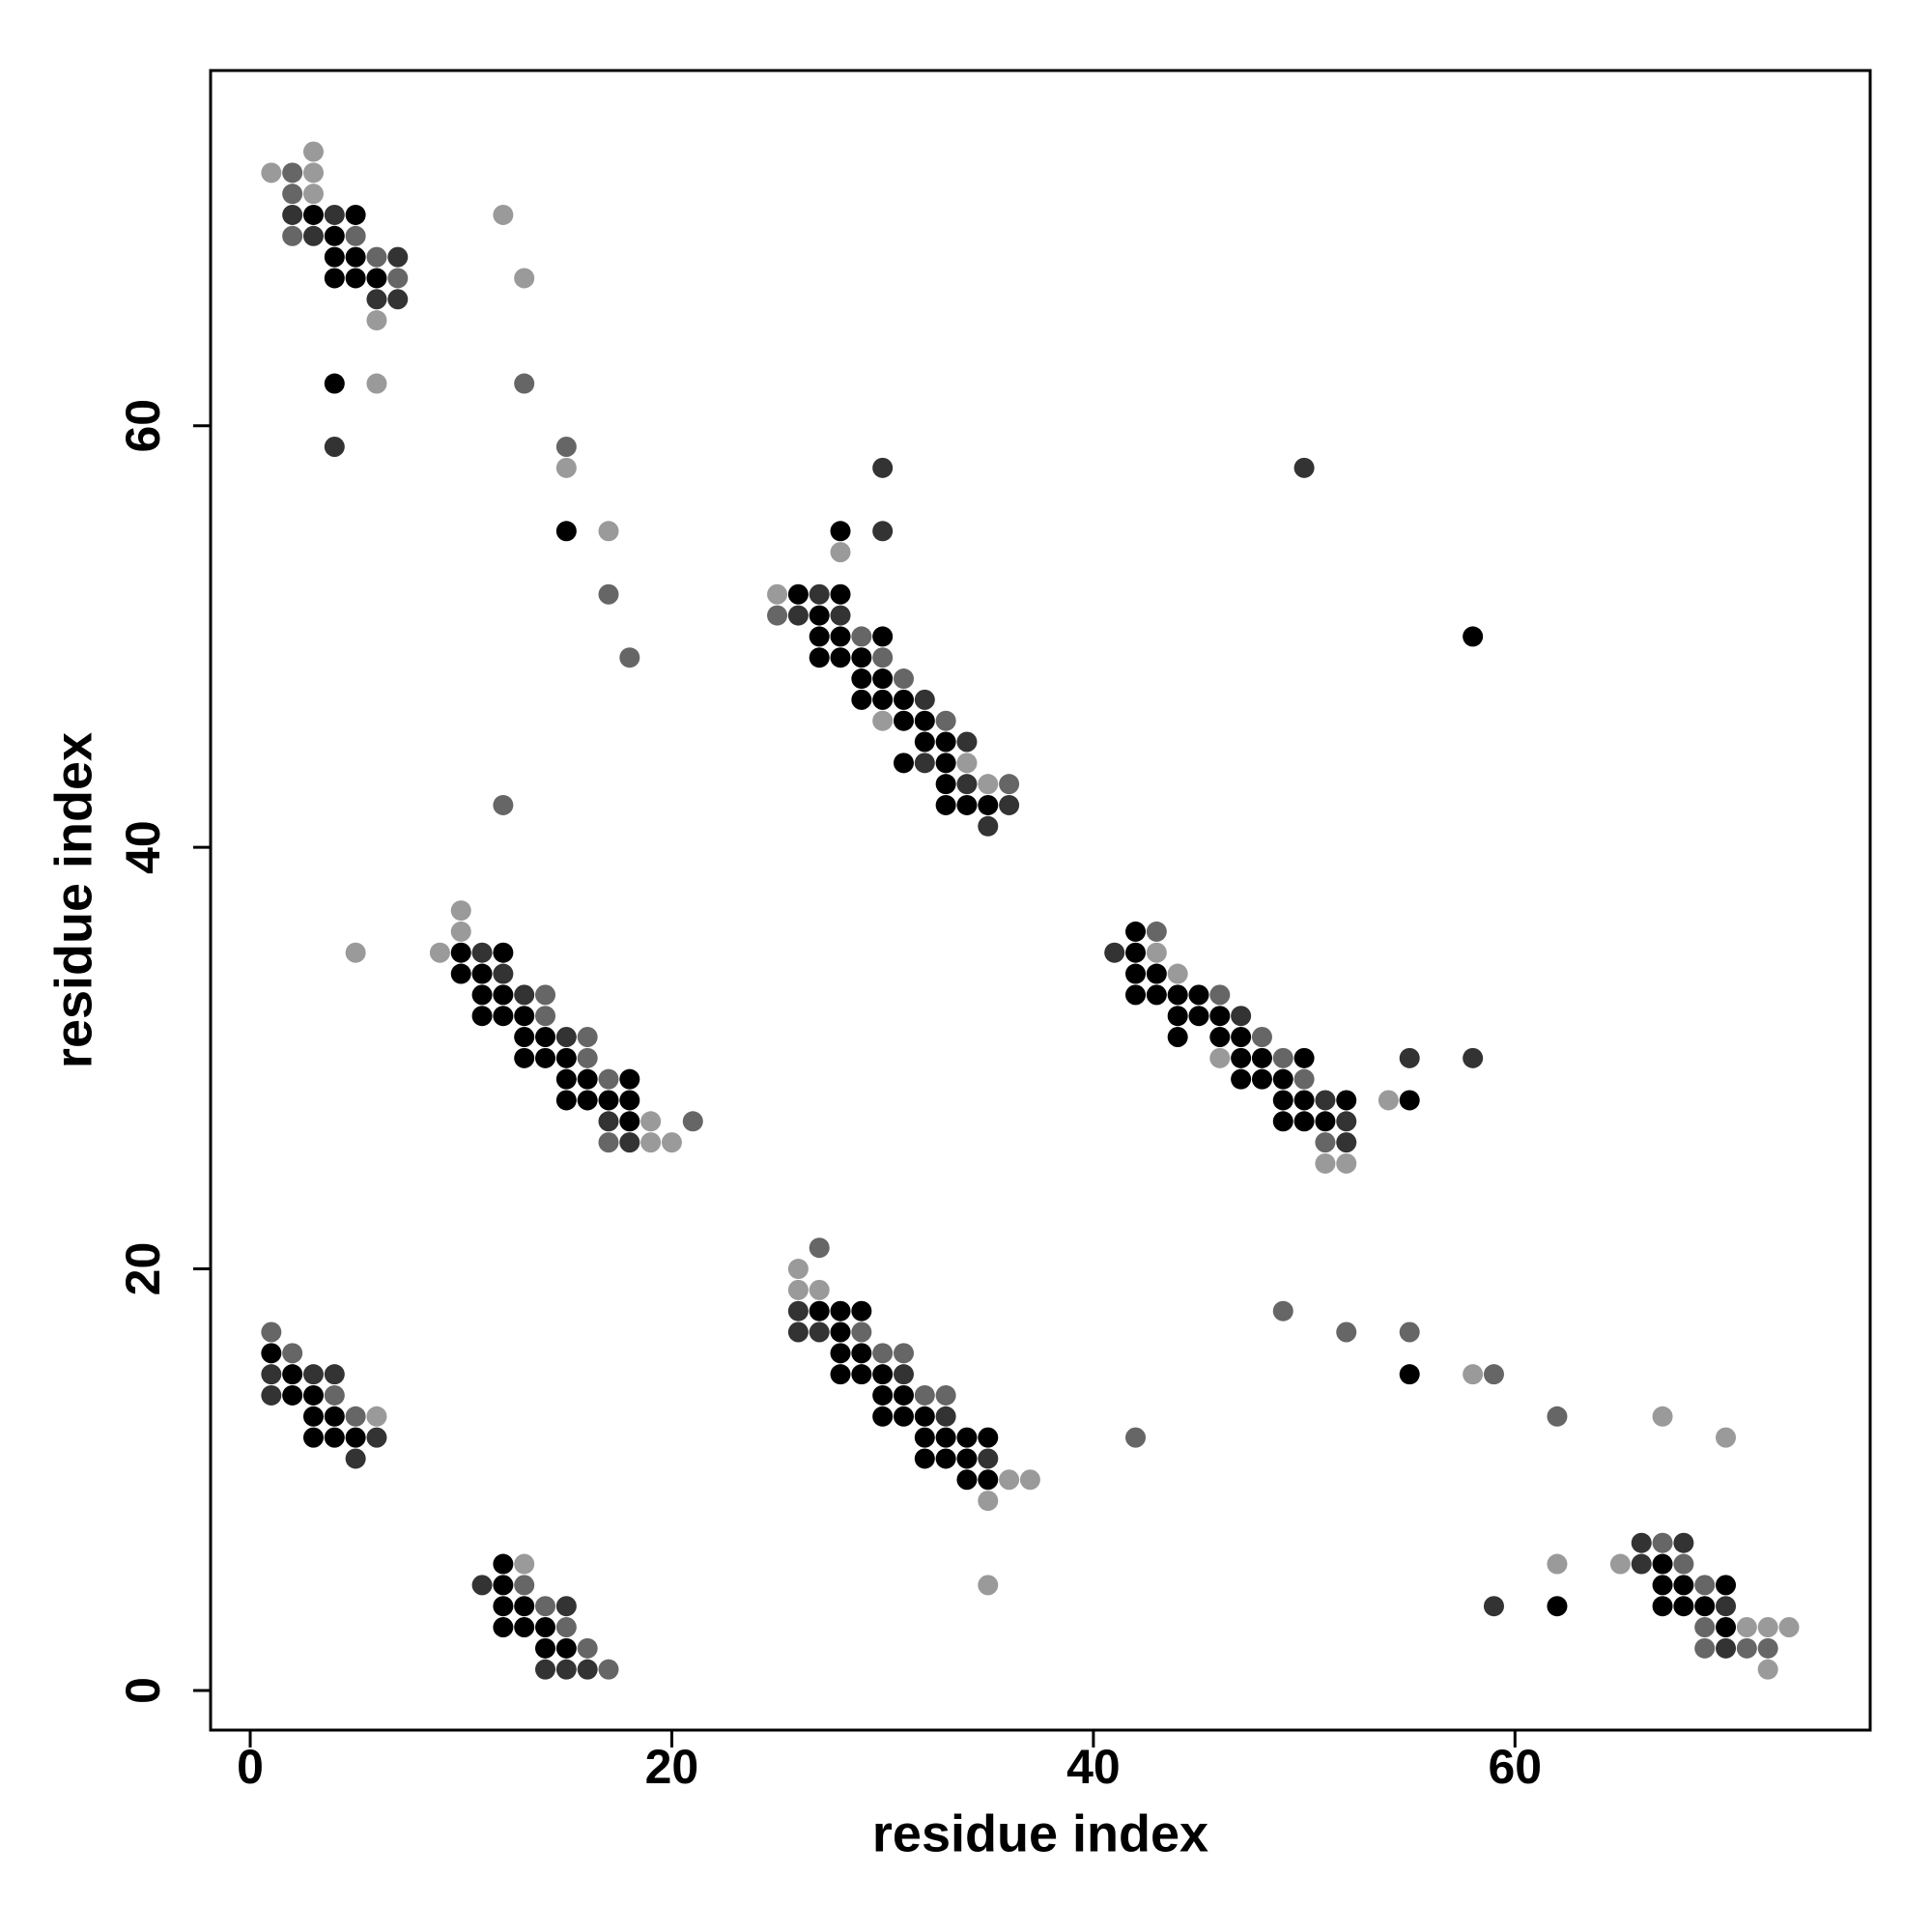 The image size is (1932, 1932). Describe the element at coordinates (250, 1767) in the screenshot. I see `x-tick-label: 0` at that location.